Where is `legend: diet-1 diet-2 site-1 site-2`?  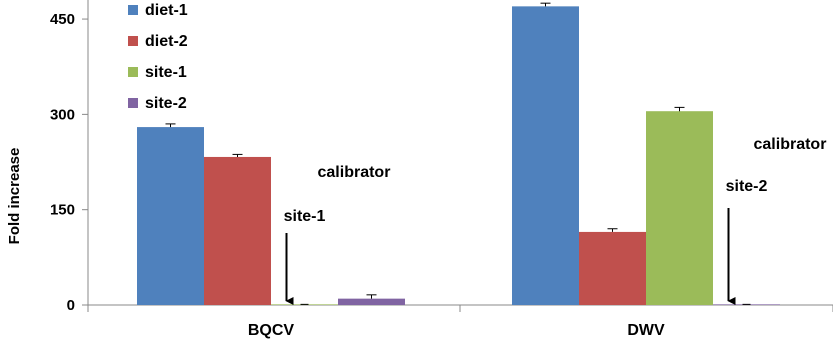 legend: diet-1 diet-2 site-1 site-2 is located at coordinates (158, 57).